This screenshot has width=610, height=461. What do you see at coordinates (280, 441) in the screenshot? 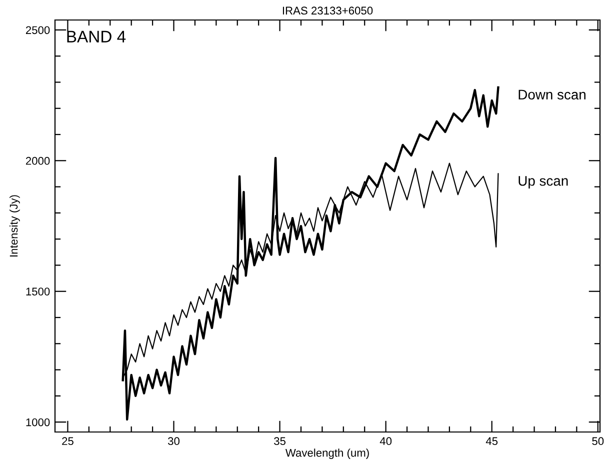
I see `x-tick-label: 35` at bounding box center [280, 441].